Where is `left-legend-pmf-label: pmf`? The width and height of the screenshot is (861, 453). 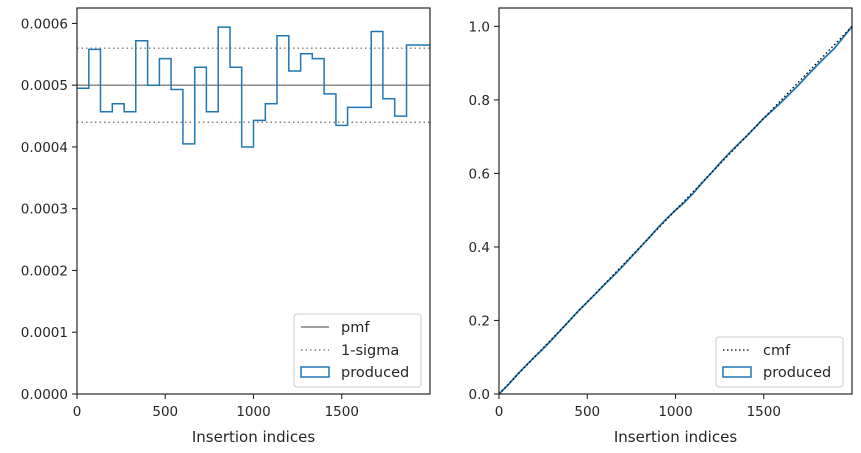
left-legend-pmf-label: pmf is located at coordinates (355, 328).